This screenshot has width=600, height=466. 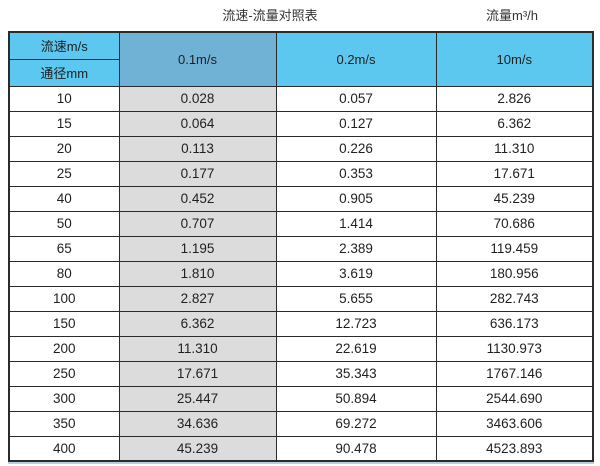 I want to click on value-cell: 12.723, so click(x=356, y=323).